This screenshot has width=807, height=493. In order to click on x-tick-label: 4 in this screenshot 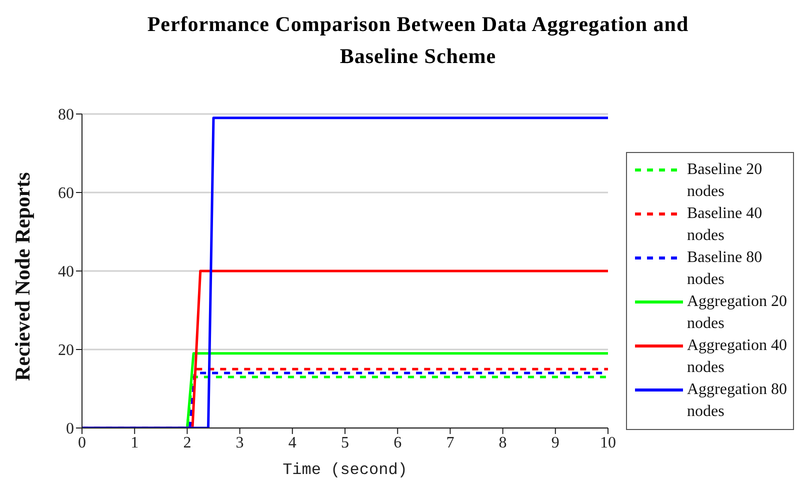, I will do `click(292, 443)`.